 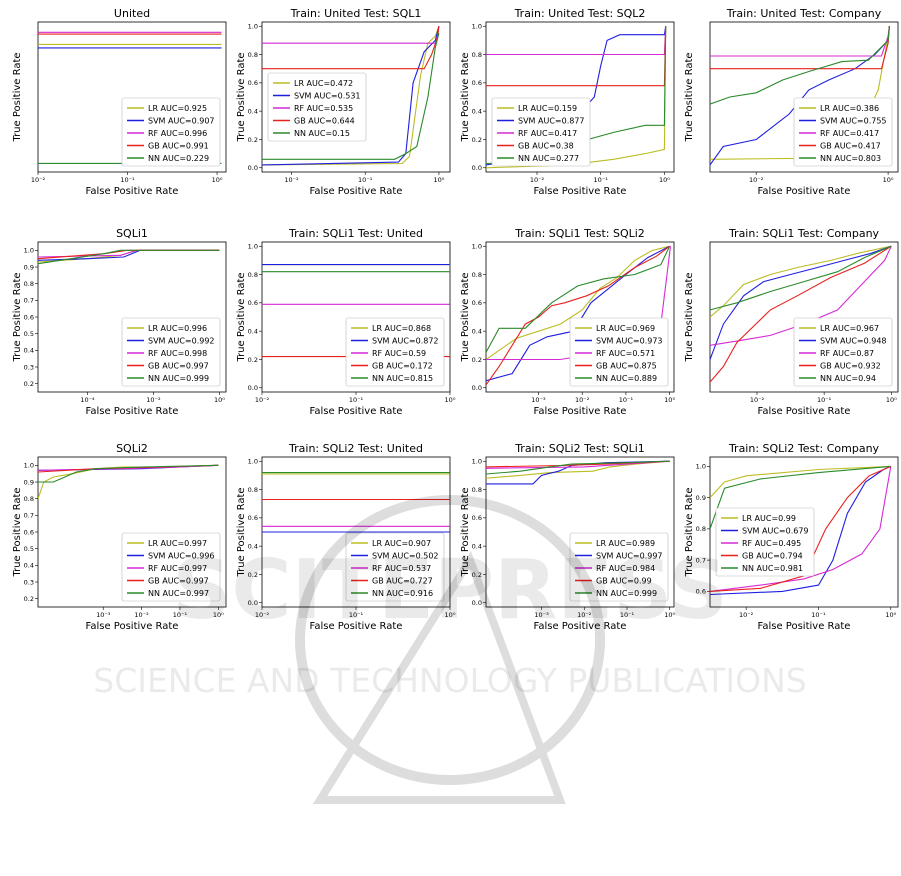 What do you see at coordinates (850, 158) in the screenshot?
I see `legend-entry-nn: NN AUC=0.803` at bounding box center [850, 158].